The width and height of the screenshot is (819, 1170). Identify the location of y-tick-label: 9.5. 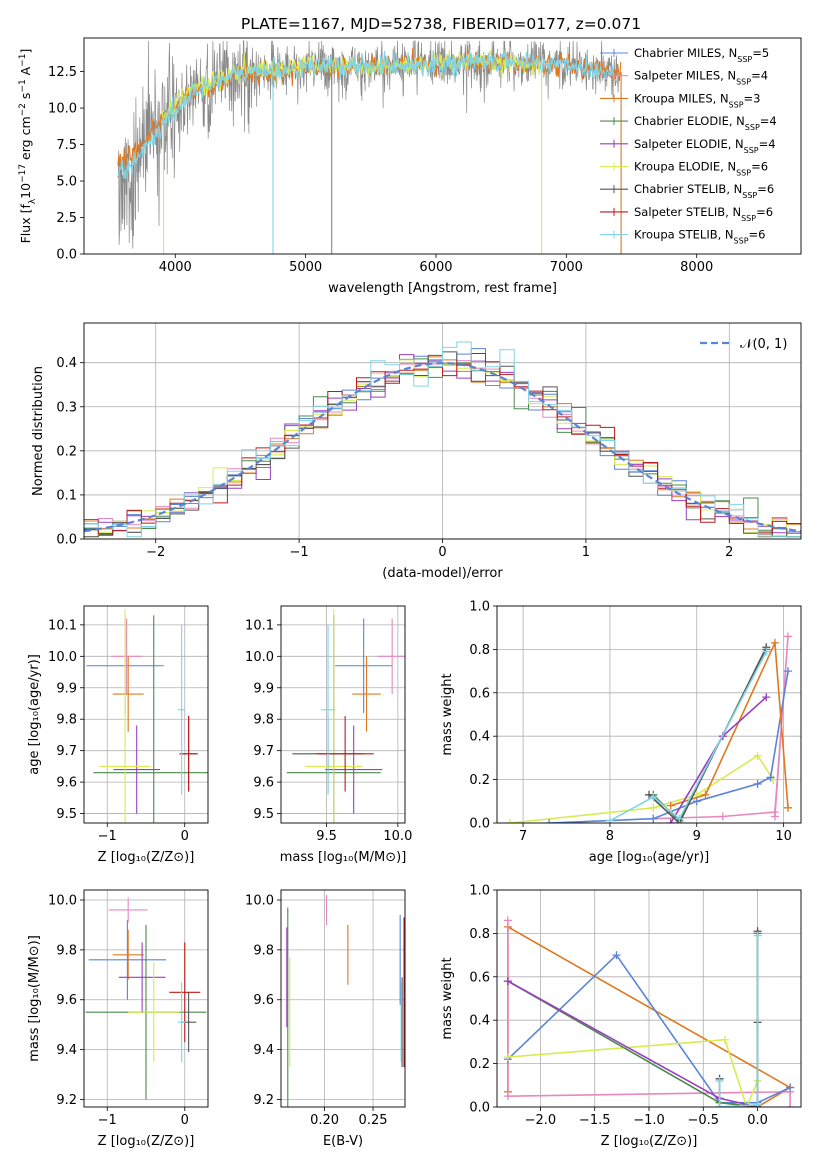
(263, 814).